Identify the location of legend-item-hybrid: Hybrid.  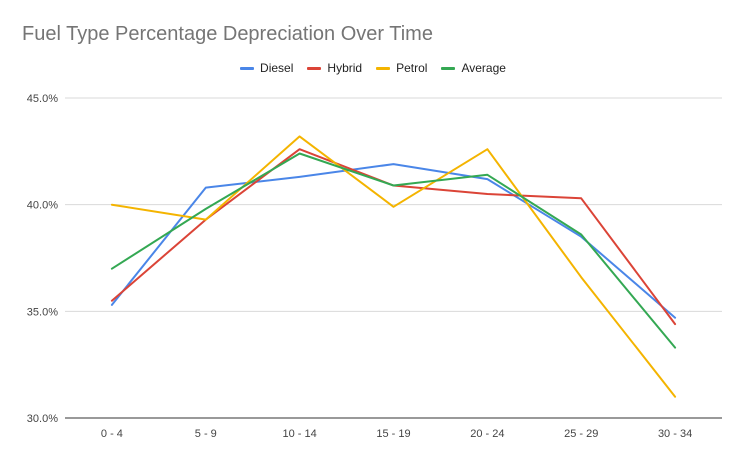
(334, 68).